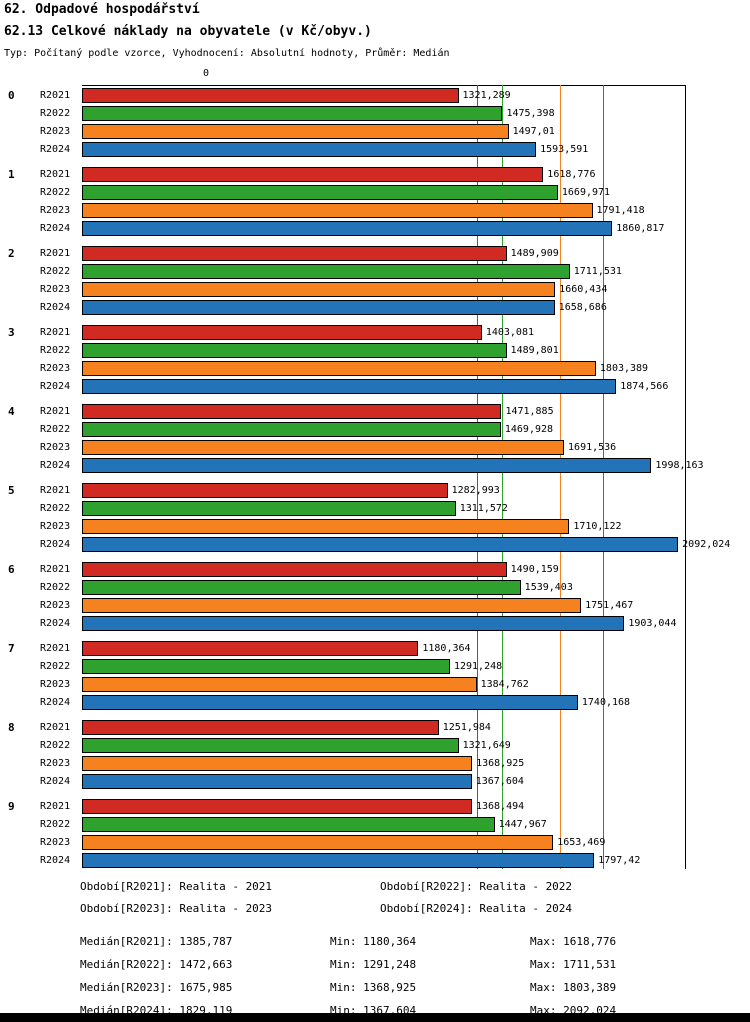 The width and height of the screenshot is (750, 1022). Describe the element at coordinates (375, 490) in the screenshot. I see `bar-row: 5 R2021 1282,993` at that location.